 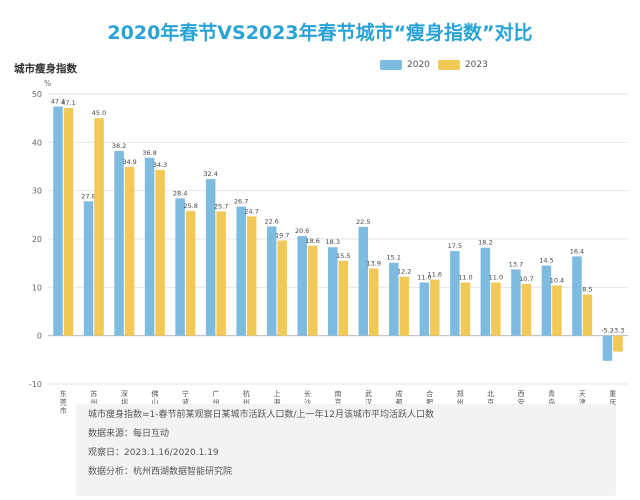 I want to click on legend: 2020 2023, so click(x=434, y=65).